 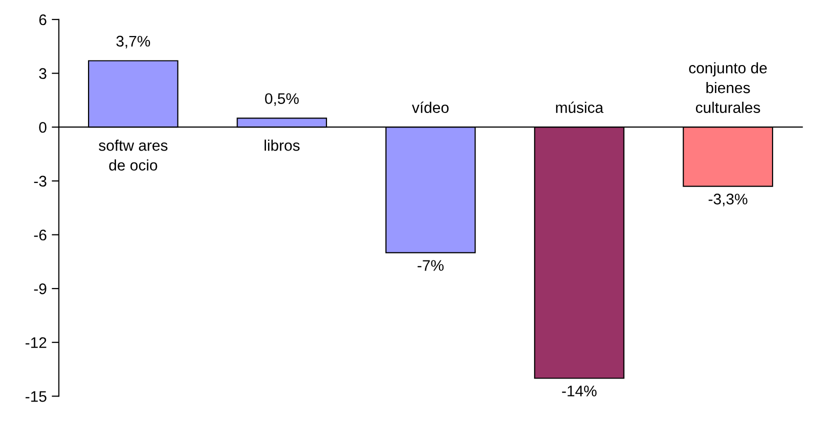 I want to click on y-tick-label: 3, so click(x=42, y=73).